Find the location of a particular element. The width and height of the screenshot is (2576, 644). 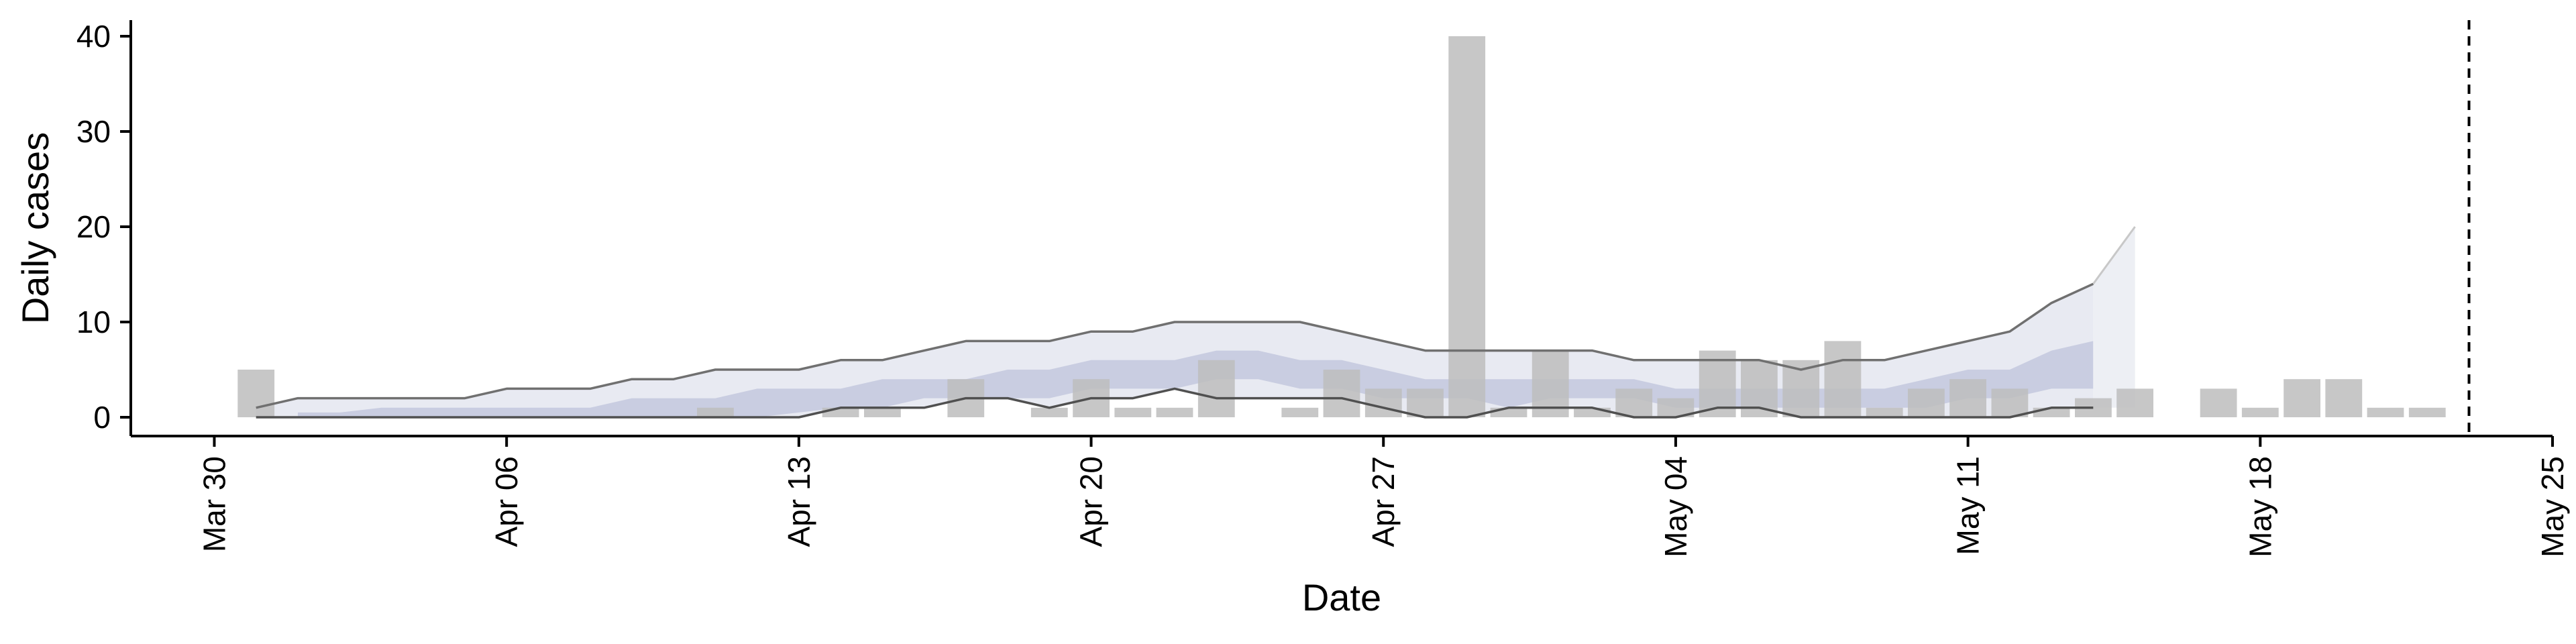

x-axis-title: Date is located at coordinates (1341, 597).